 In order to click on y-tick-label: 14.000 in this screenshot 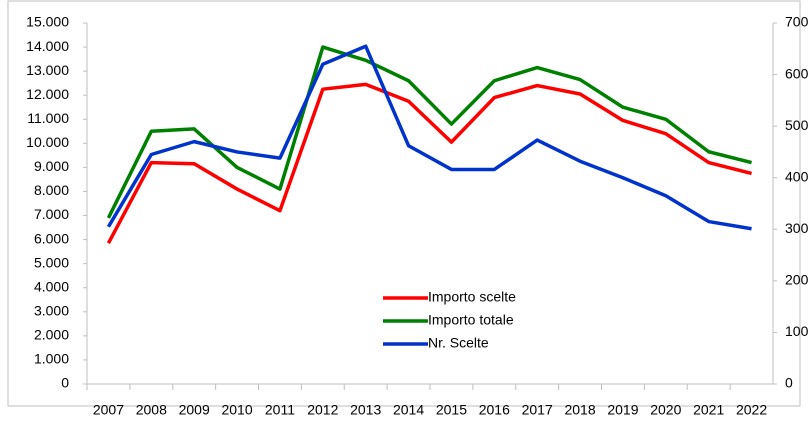, I will do `click(47, 46)`.